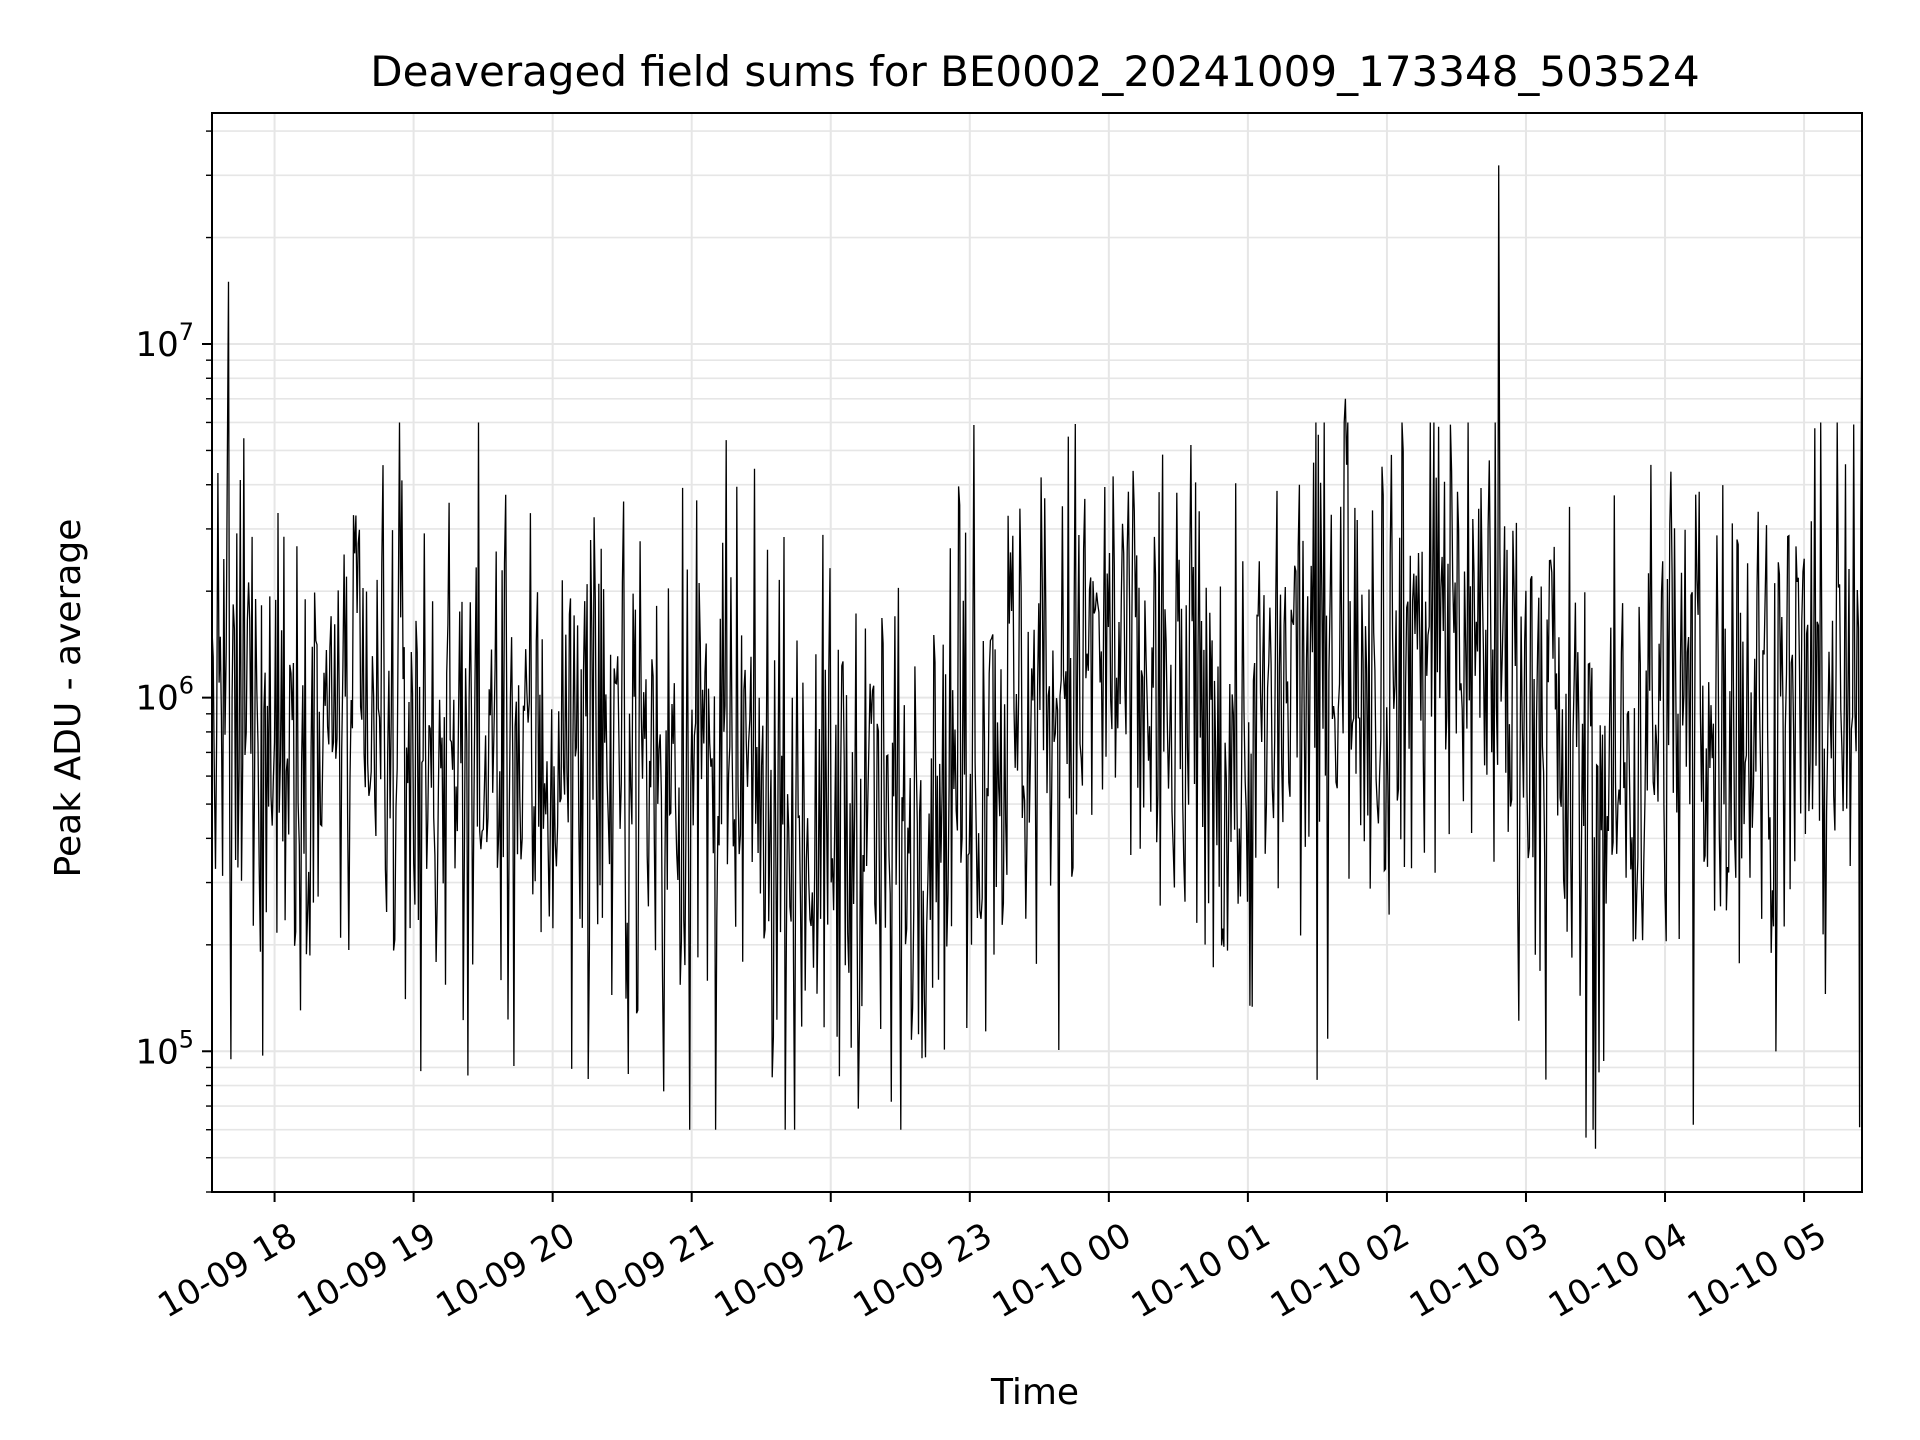  Describe the element at coordinates (164, 1048) in the screenshot. I see `y-tick-label: 10⁵` at that location.